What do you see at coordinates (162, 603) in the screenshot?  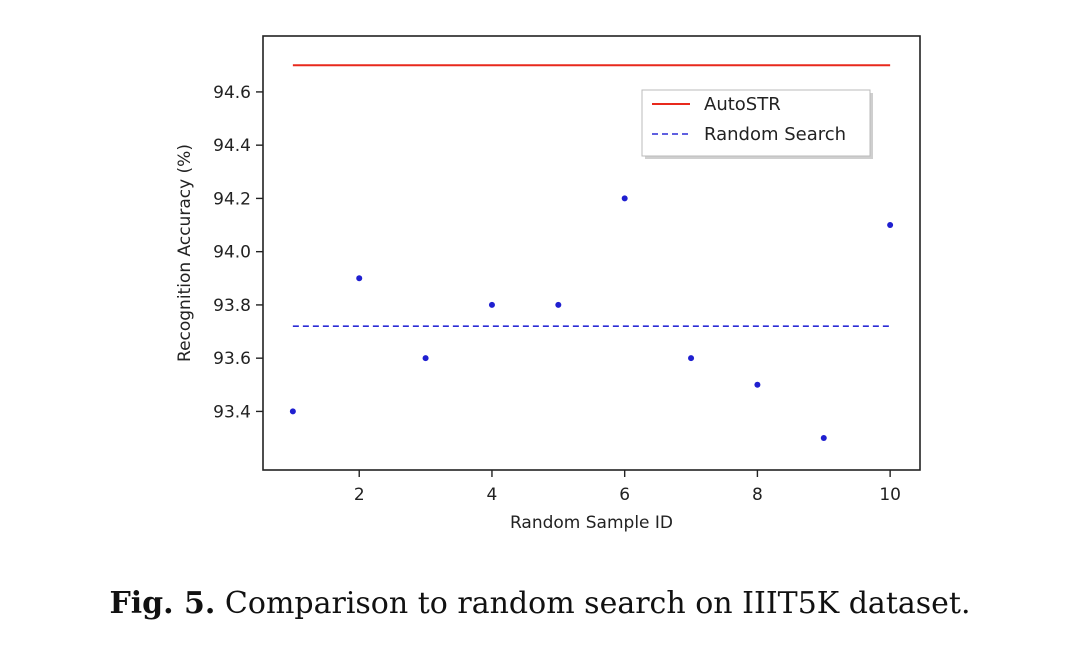 I see `figure-label: Fig. 5.` at bounding box center [162, 603].